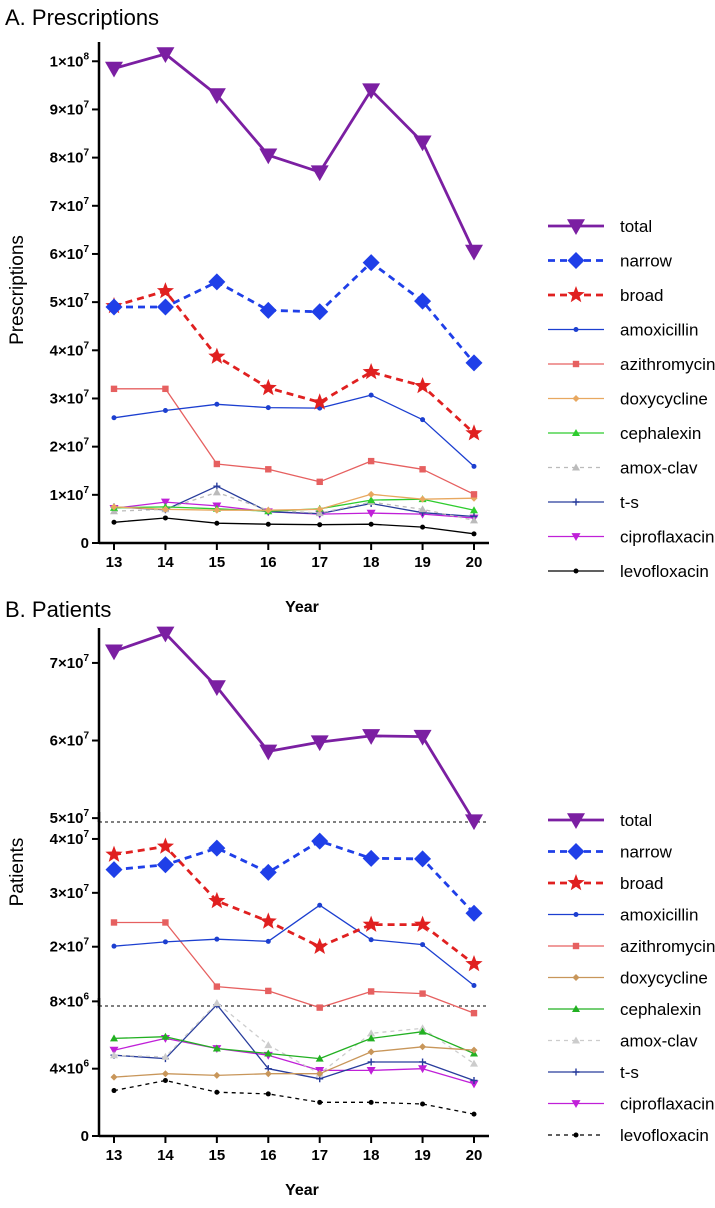 The image size is (715, 1208). Describe the element at coordinates (667, 537) in the screenshot. I see `panel-a-legend-label-ciproflaxacin: ciproflaxacin` at that location.